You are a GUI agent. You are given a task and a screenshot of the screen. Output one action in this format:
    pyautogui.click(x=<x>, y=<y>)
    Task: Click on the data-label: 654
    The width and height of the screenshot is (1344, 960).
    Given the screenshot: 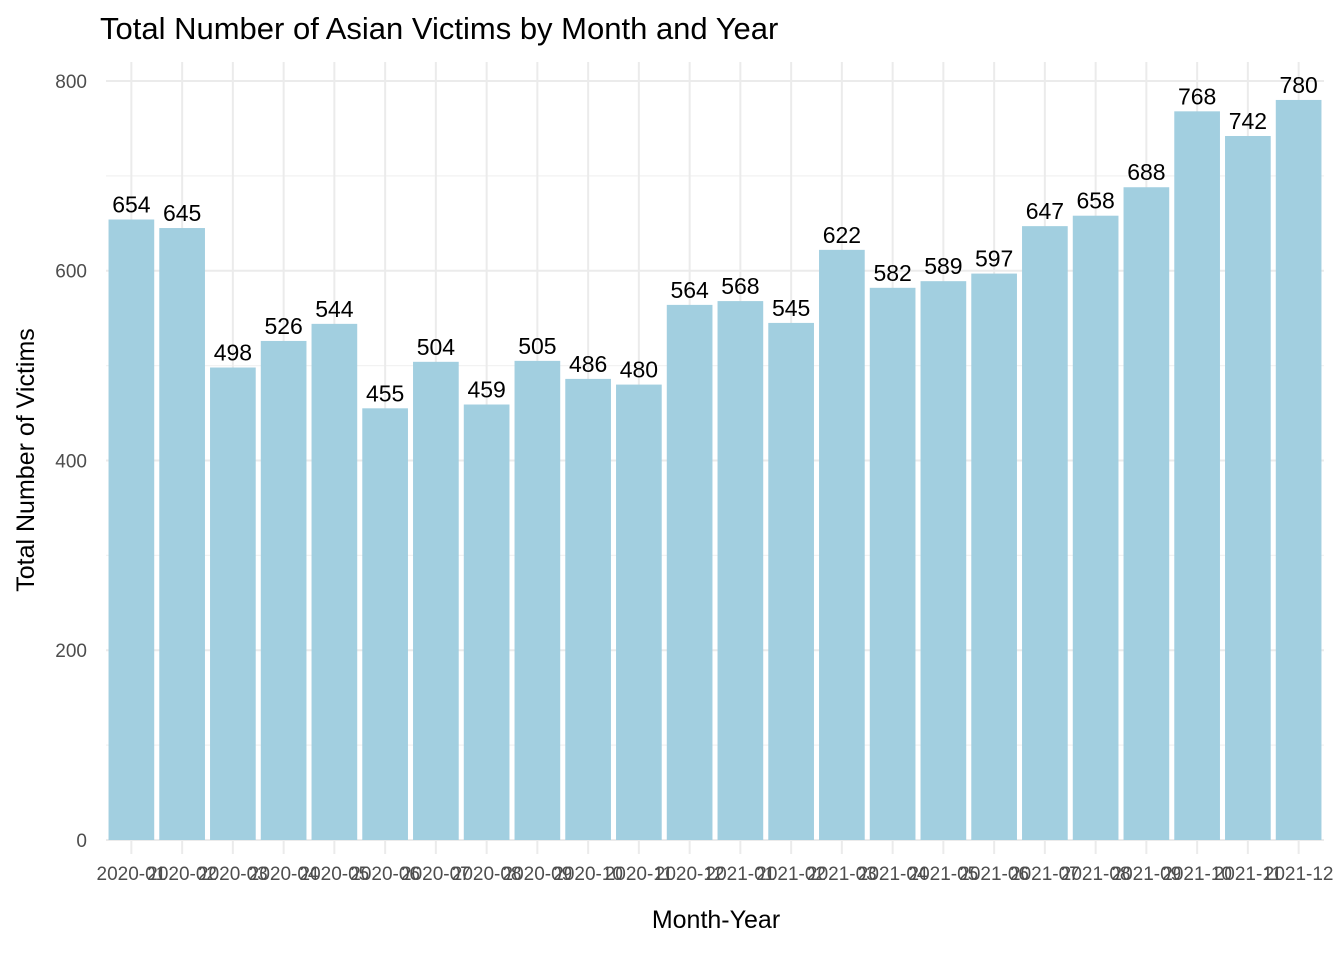 What is the action you would take?
    pyautogui.click(x=131, y=204)
    